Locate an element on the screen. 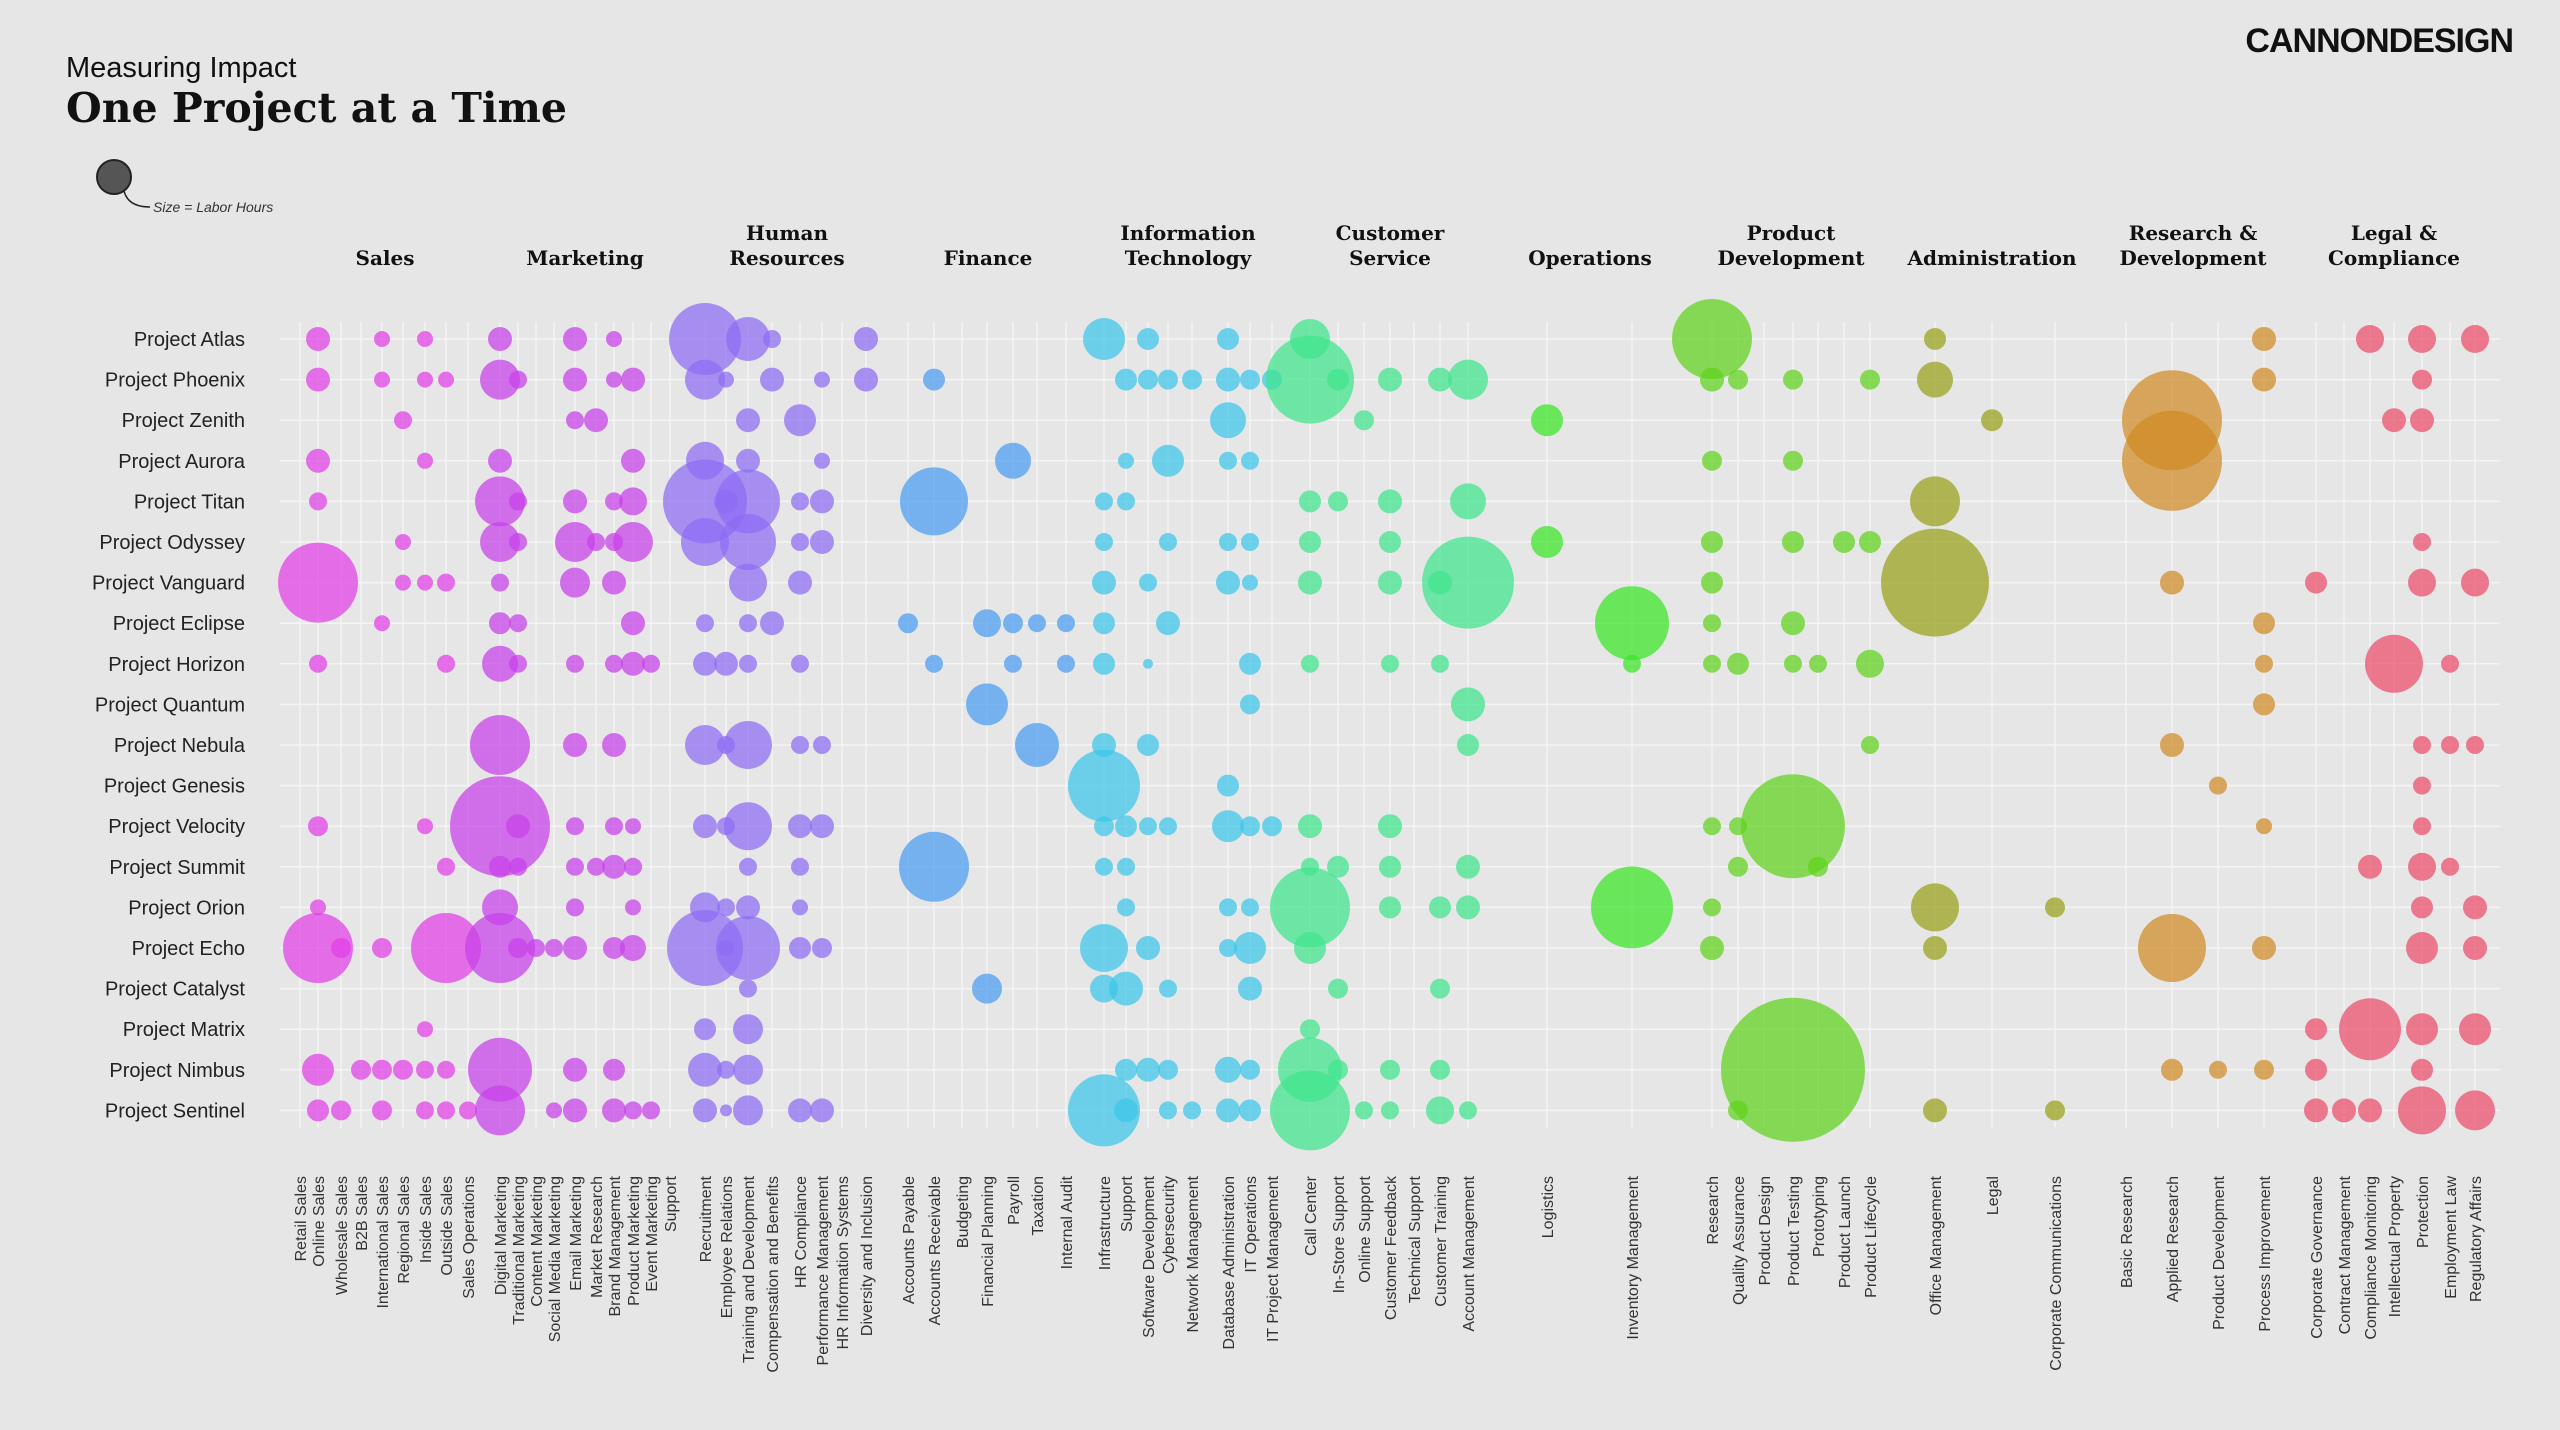  function-label: Wholesale Sales is located at coordinates (342, 1235).